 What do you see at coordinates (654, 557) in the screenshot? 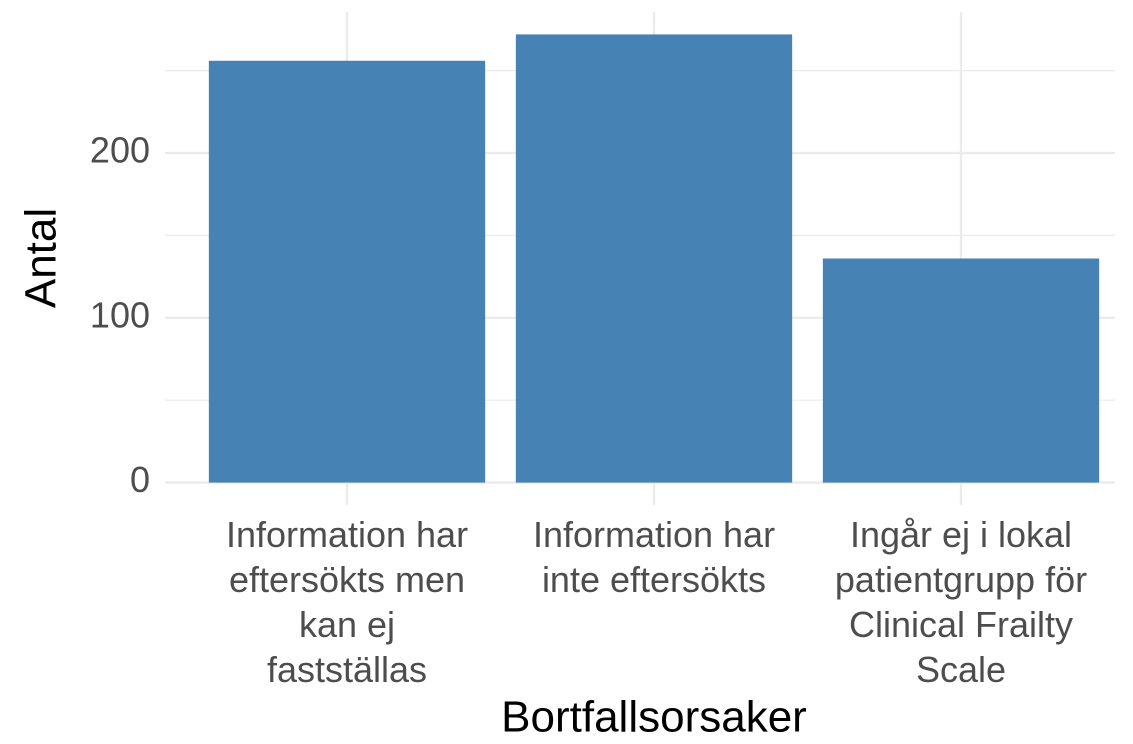
I see `x-tick-label: Information har inte eftersökts` at bounding box center [654, 557].